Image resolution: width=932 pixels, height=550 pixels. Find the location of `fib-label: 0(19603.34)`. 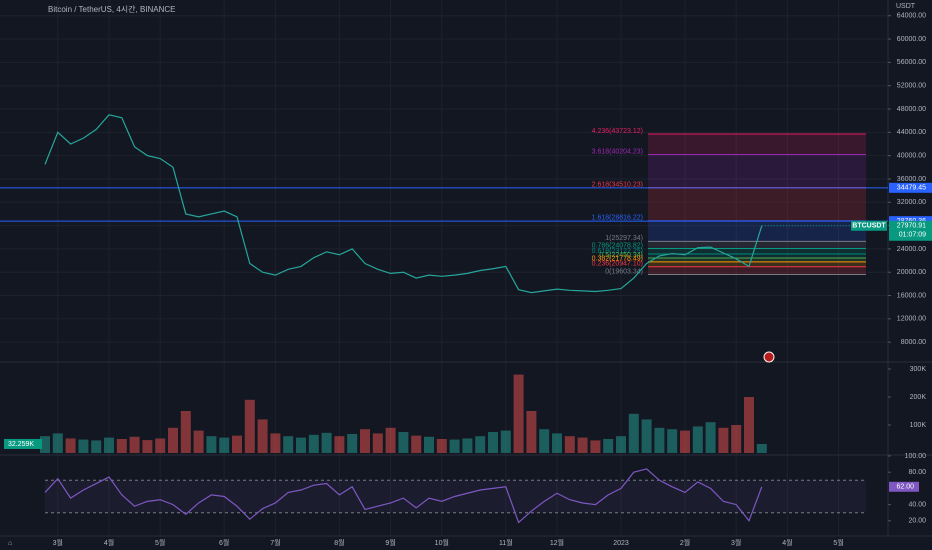

fib-label: 0(19603.34) is located at coordinates (624, 271).